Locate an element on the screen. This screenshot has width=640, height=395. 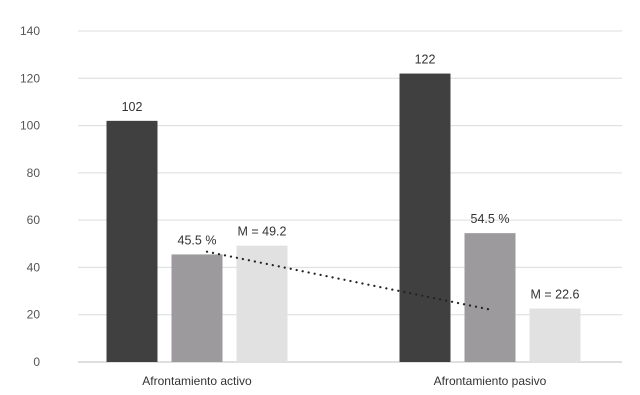
y-tick-label: 20 is located at coordinates (34, 315).